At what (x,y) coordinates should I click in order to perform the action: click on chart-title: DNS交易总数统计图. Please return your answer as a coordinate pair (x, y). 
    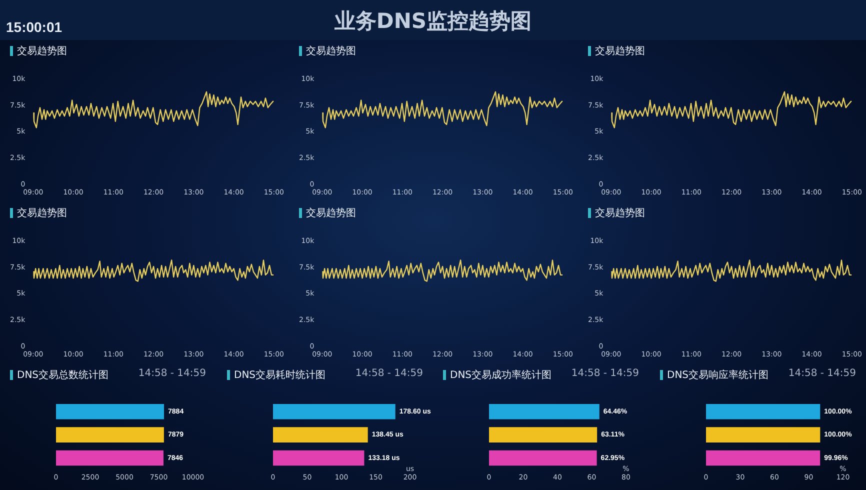
    Looking at the image, I should click on (63, 375).